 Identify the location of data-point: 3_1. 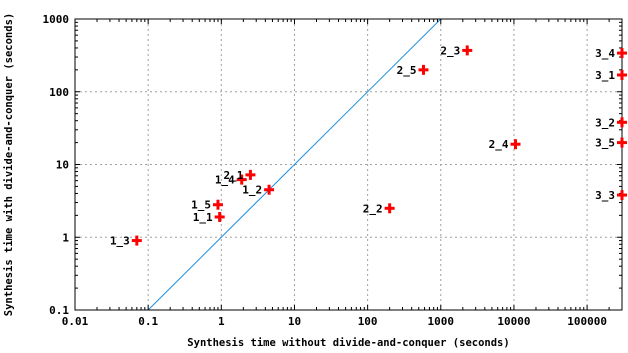
(611, 75).